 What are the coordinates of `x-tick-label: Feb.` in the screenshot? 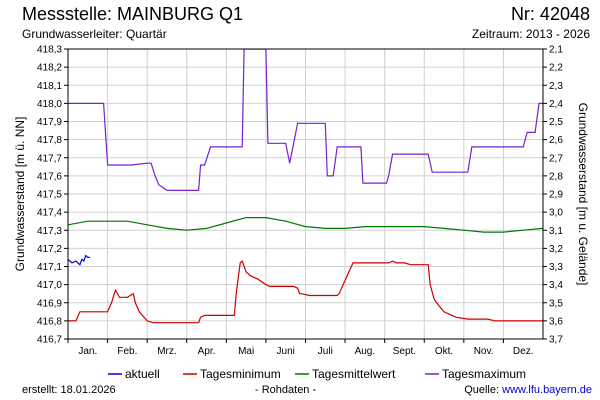 It's located at (127, 351).